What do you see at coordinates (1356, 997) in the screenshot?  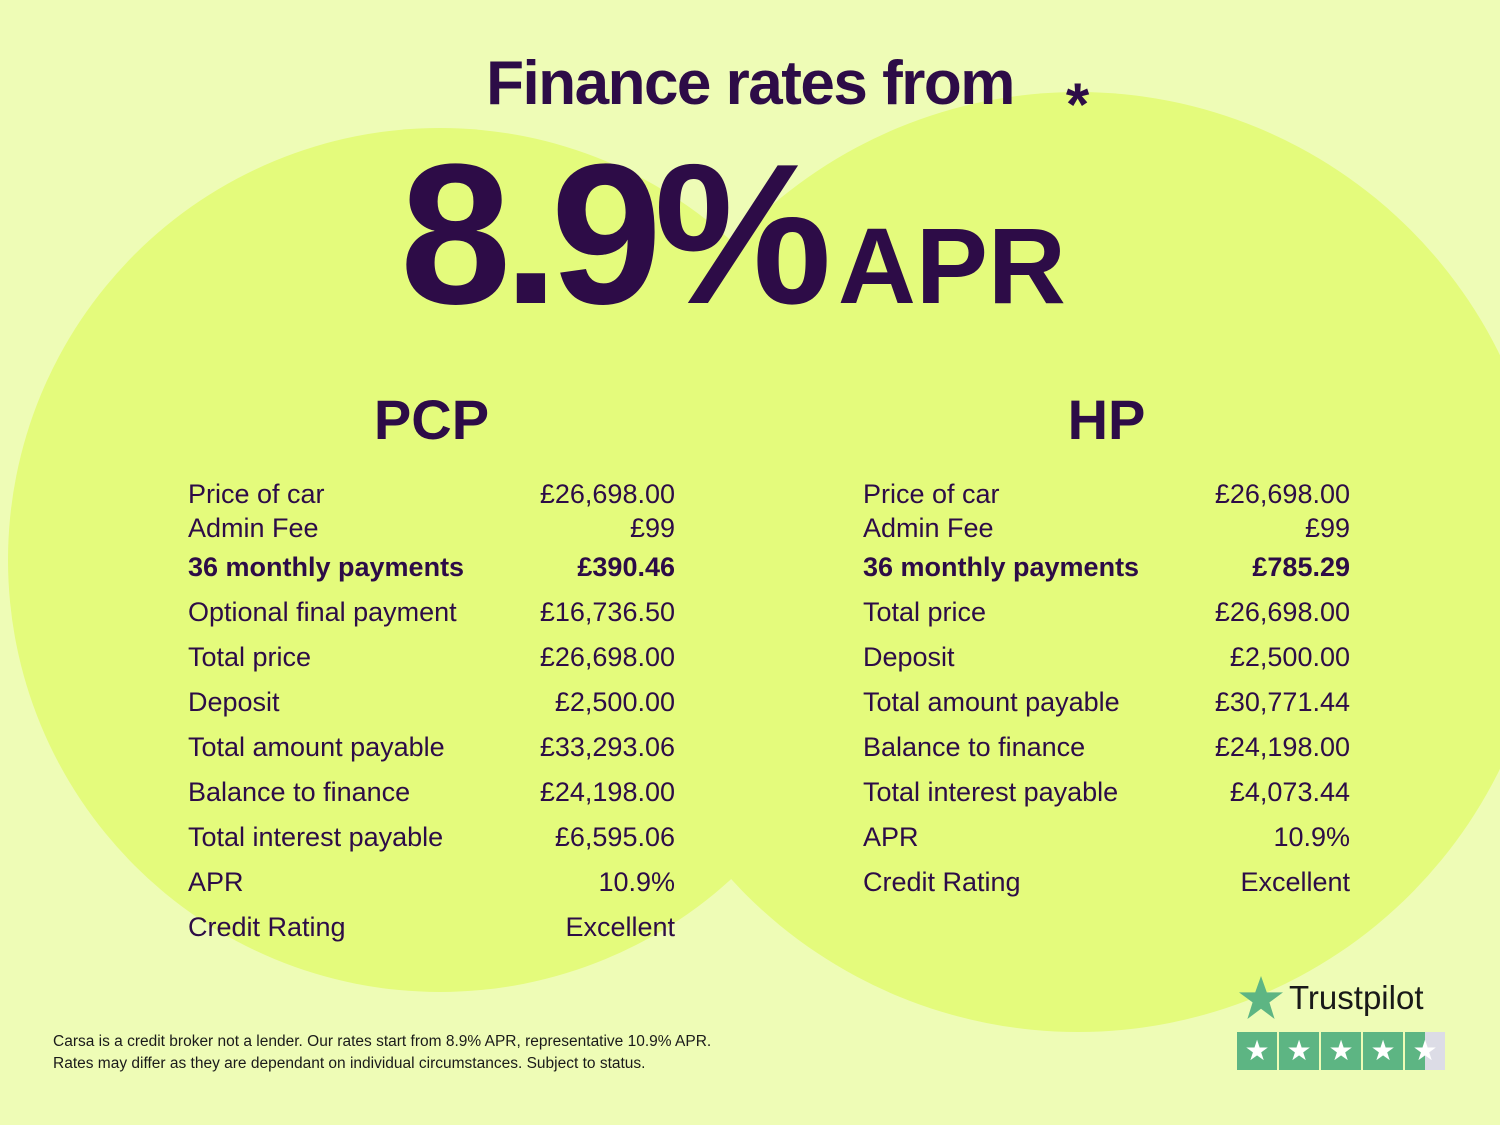 I see `trustpilot-name: Trustpilot` at bounding box center [1356, 997].